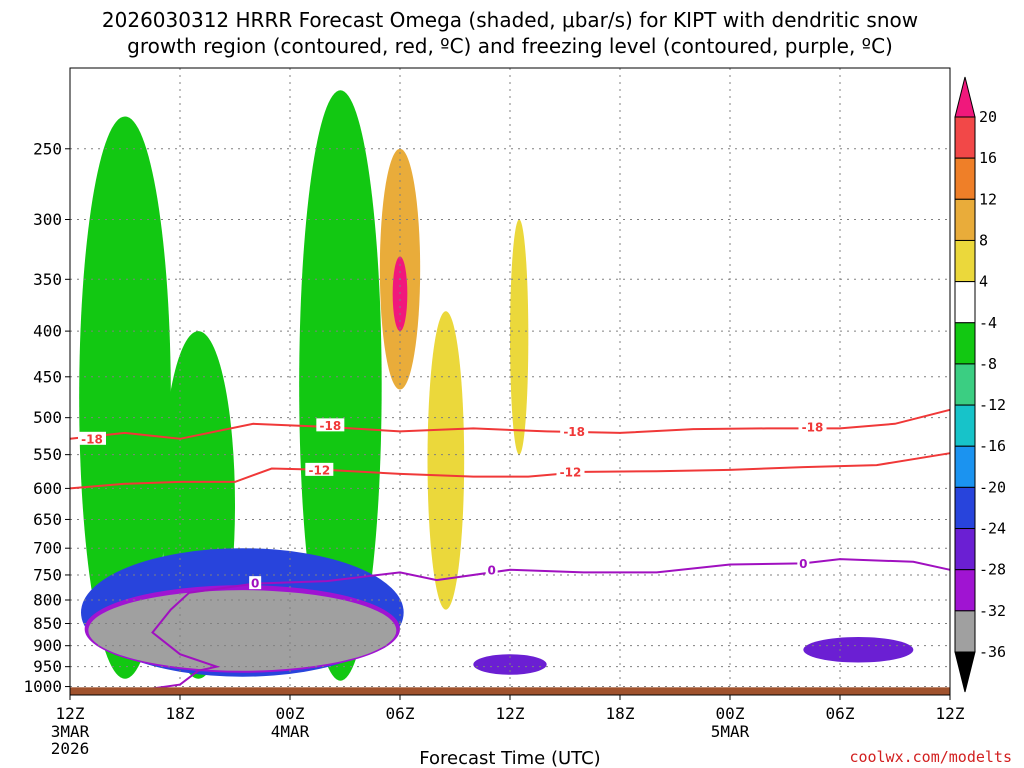 Image resolution: width=1024 pixels, height=768 pixels. I want to click on y-tick-label: 550, so click(47, 454).